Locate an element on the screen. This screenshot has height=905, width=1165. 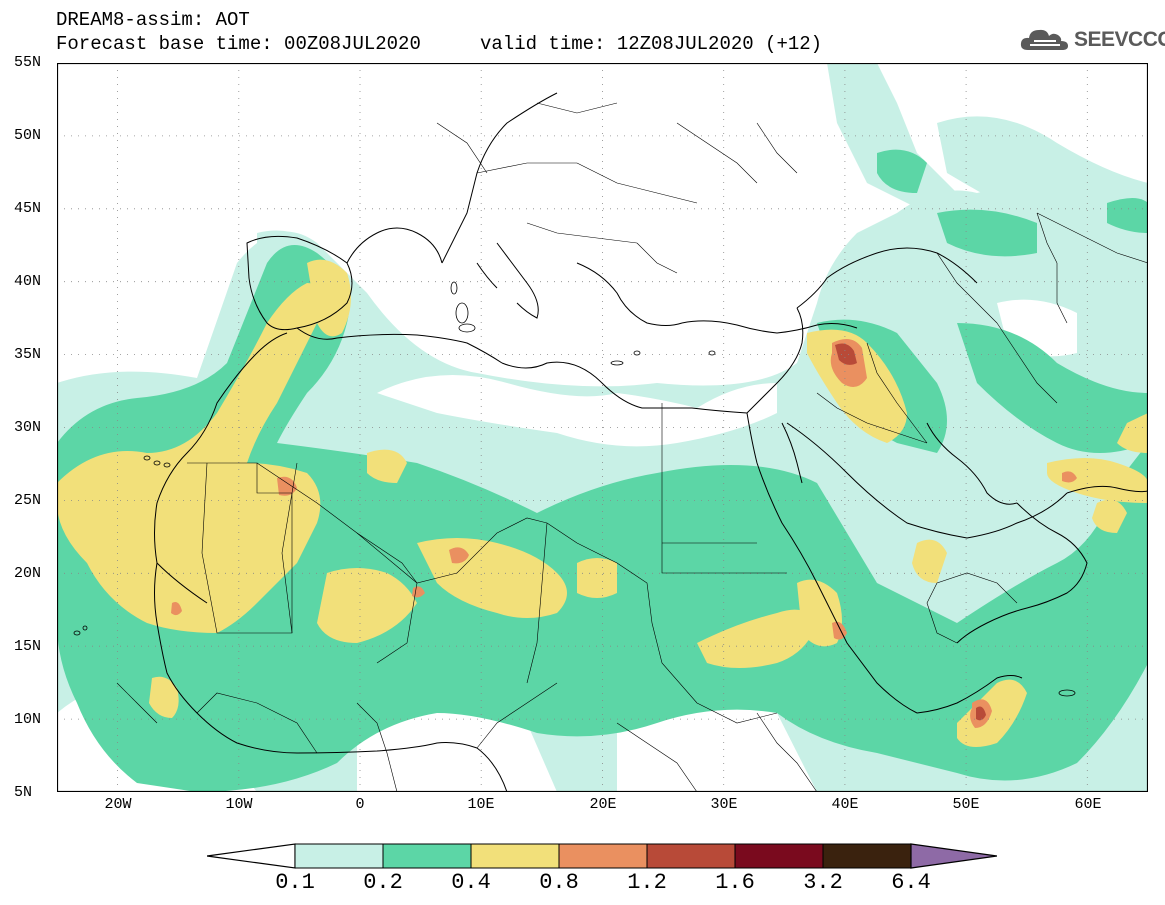
lat-label: 5N is located at coordinates (23, 792).